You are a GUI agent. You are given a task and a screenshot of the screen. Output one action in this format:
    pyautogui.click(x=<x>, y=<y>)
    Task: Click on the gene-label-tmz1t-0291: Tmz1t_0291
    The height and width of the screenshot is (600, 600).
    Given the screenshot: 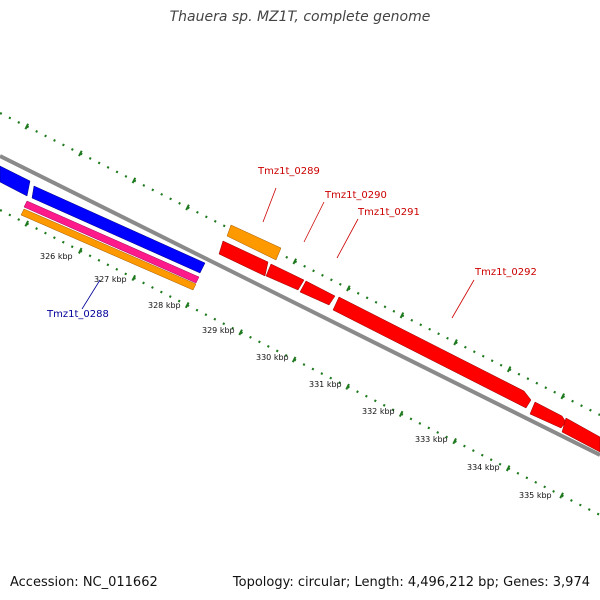 What is the action you would take?
    pyautogui.click(x=388, y=212)
    